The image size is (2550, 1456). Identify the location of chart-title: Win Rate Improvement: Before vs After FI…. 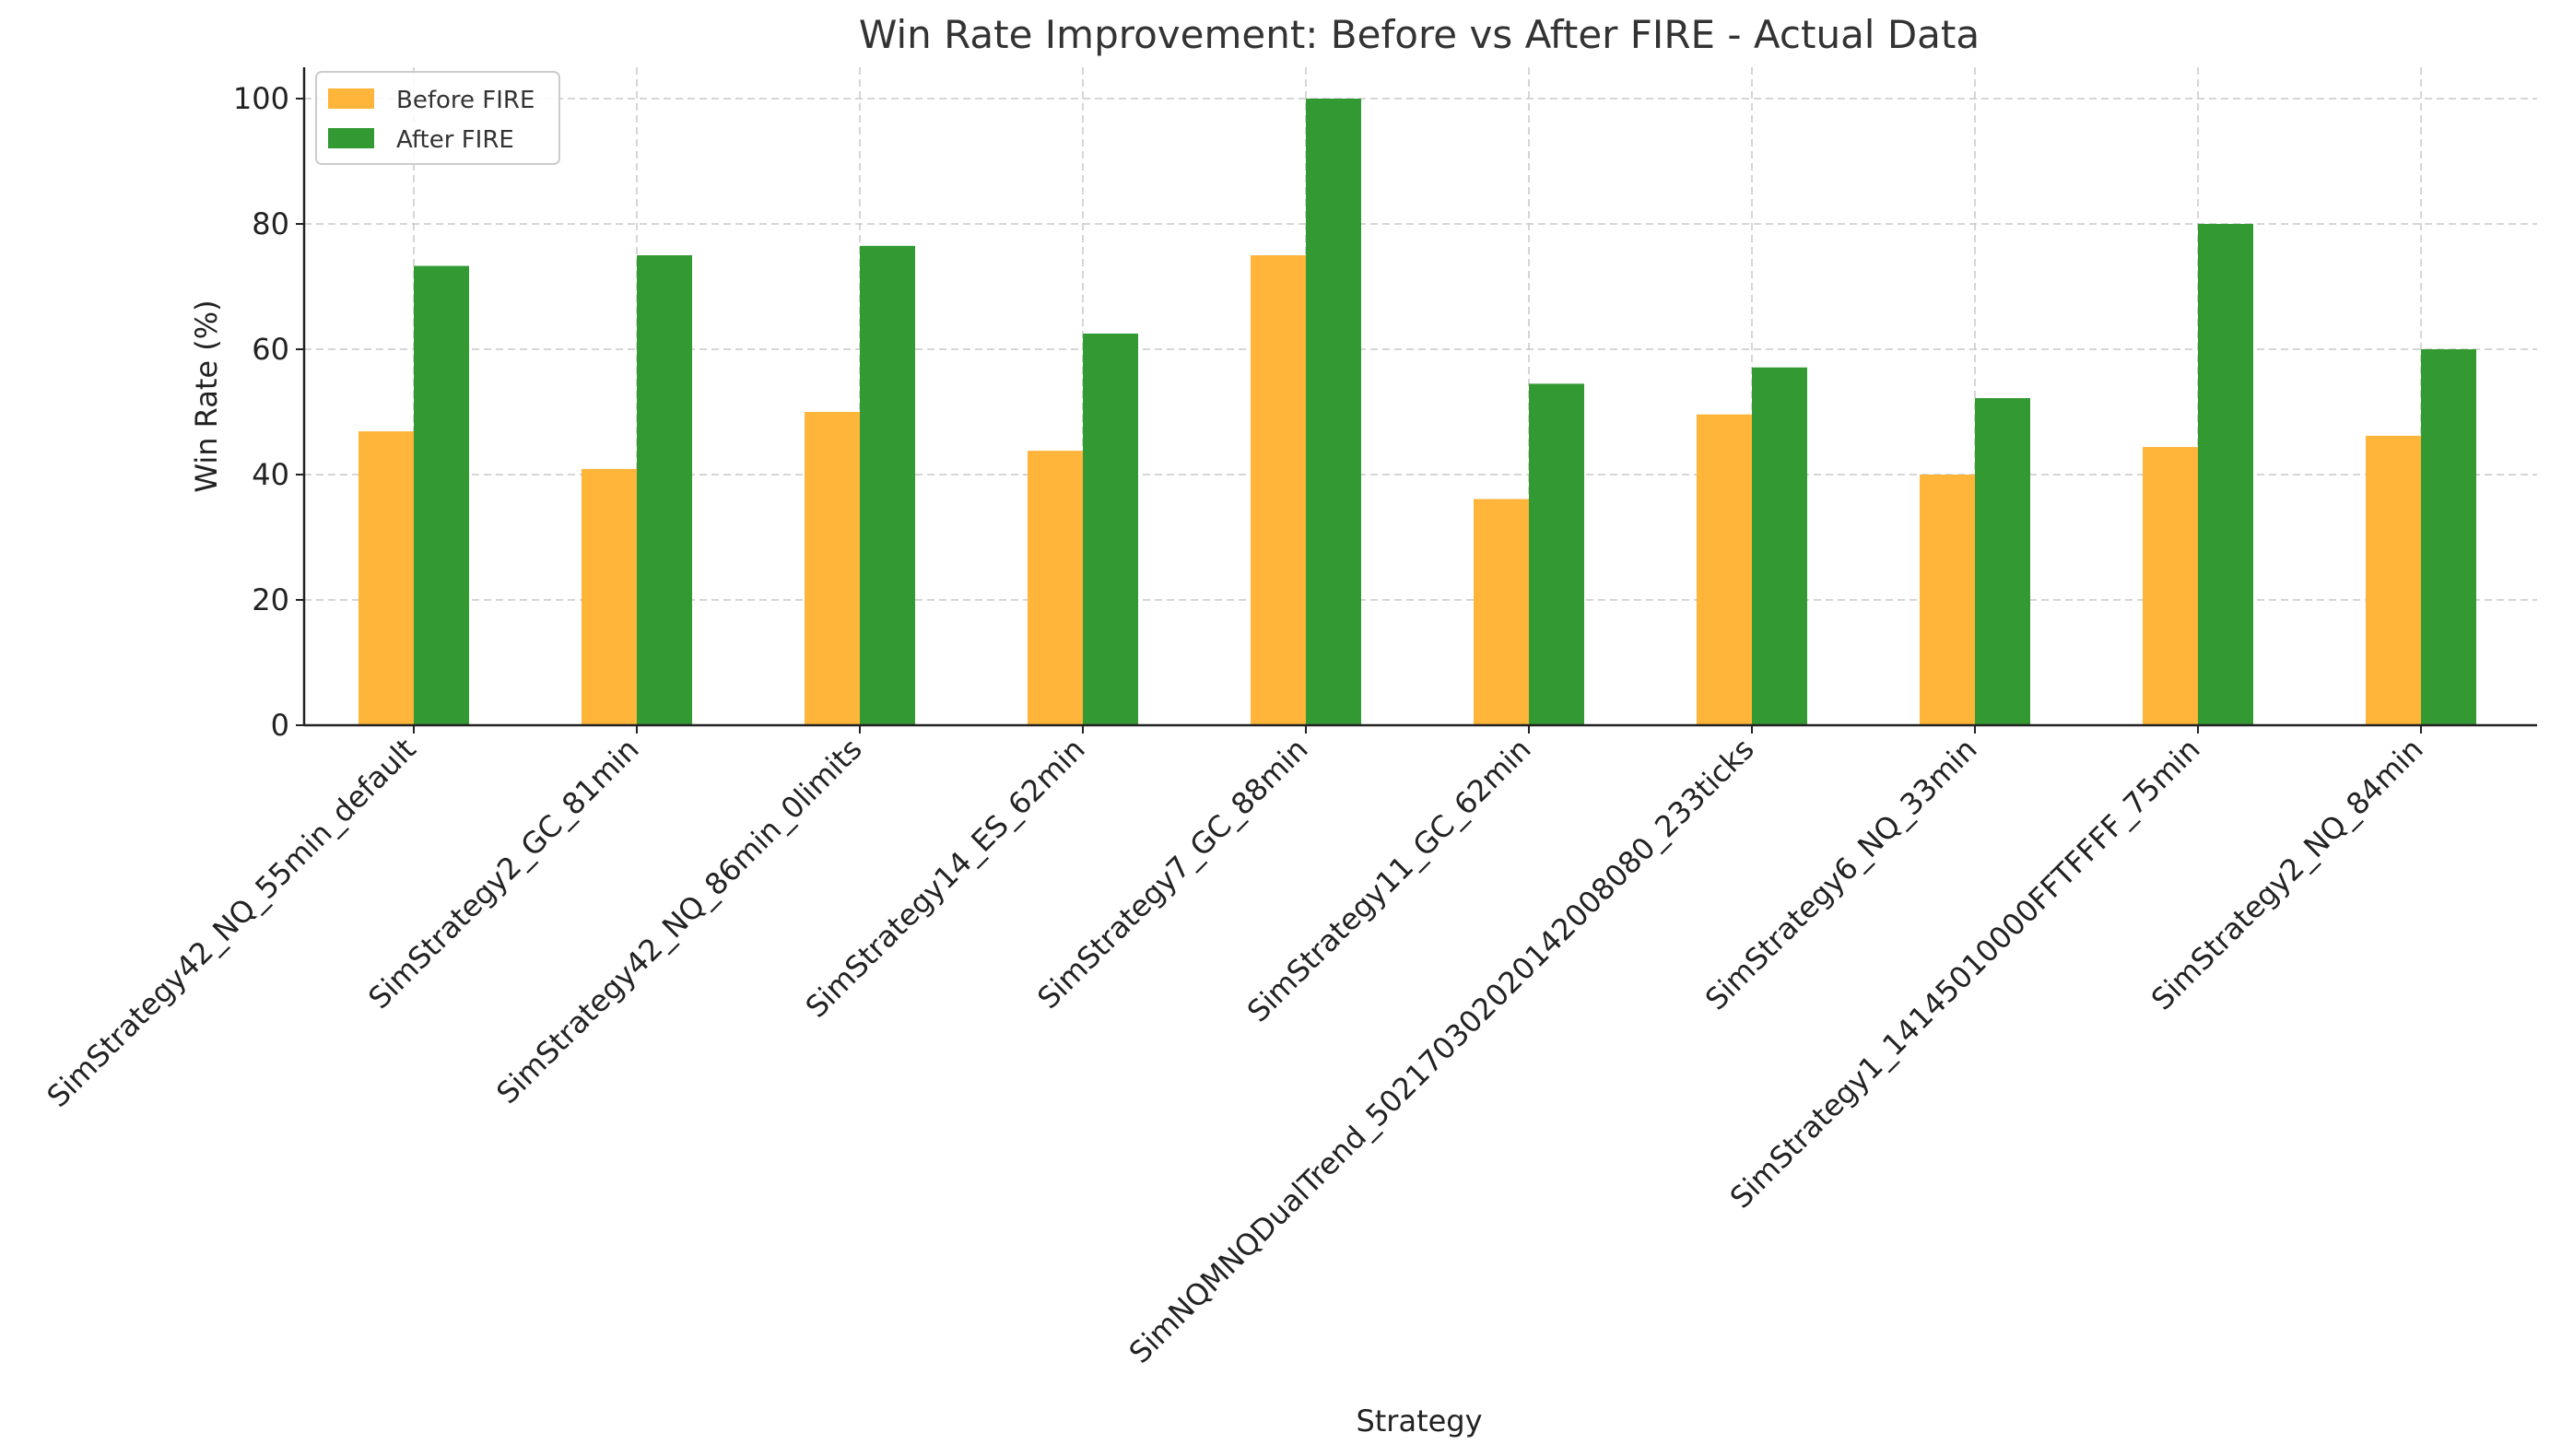
(1420, 34).